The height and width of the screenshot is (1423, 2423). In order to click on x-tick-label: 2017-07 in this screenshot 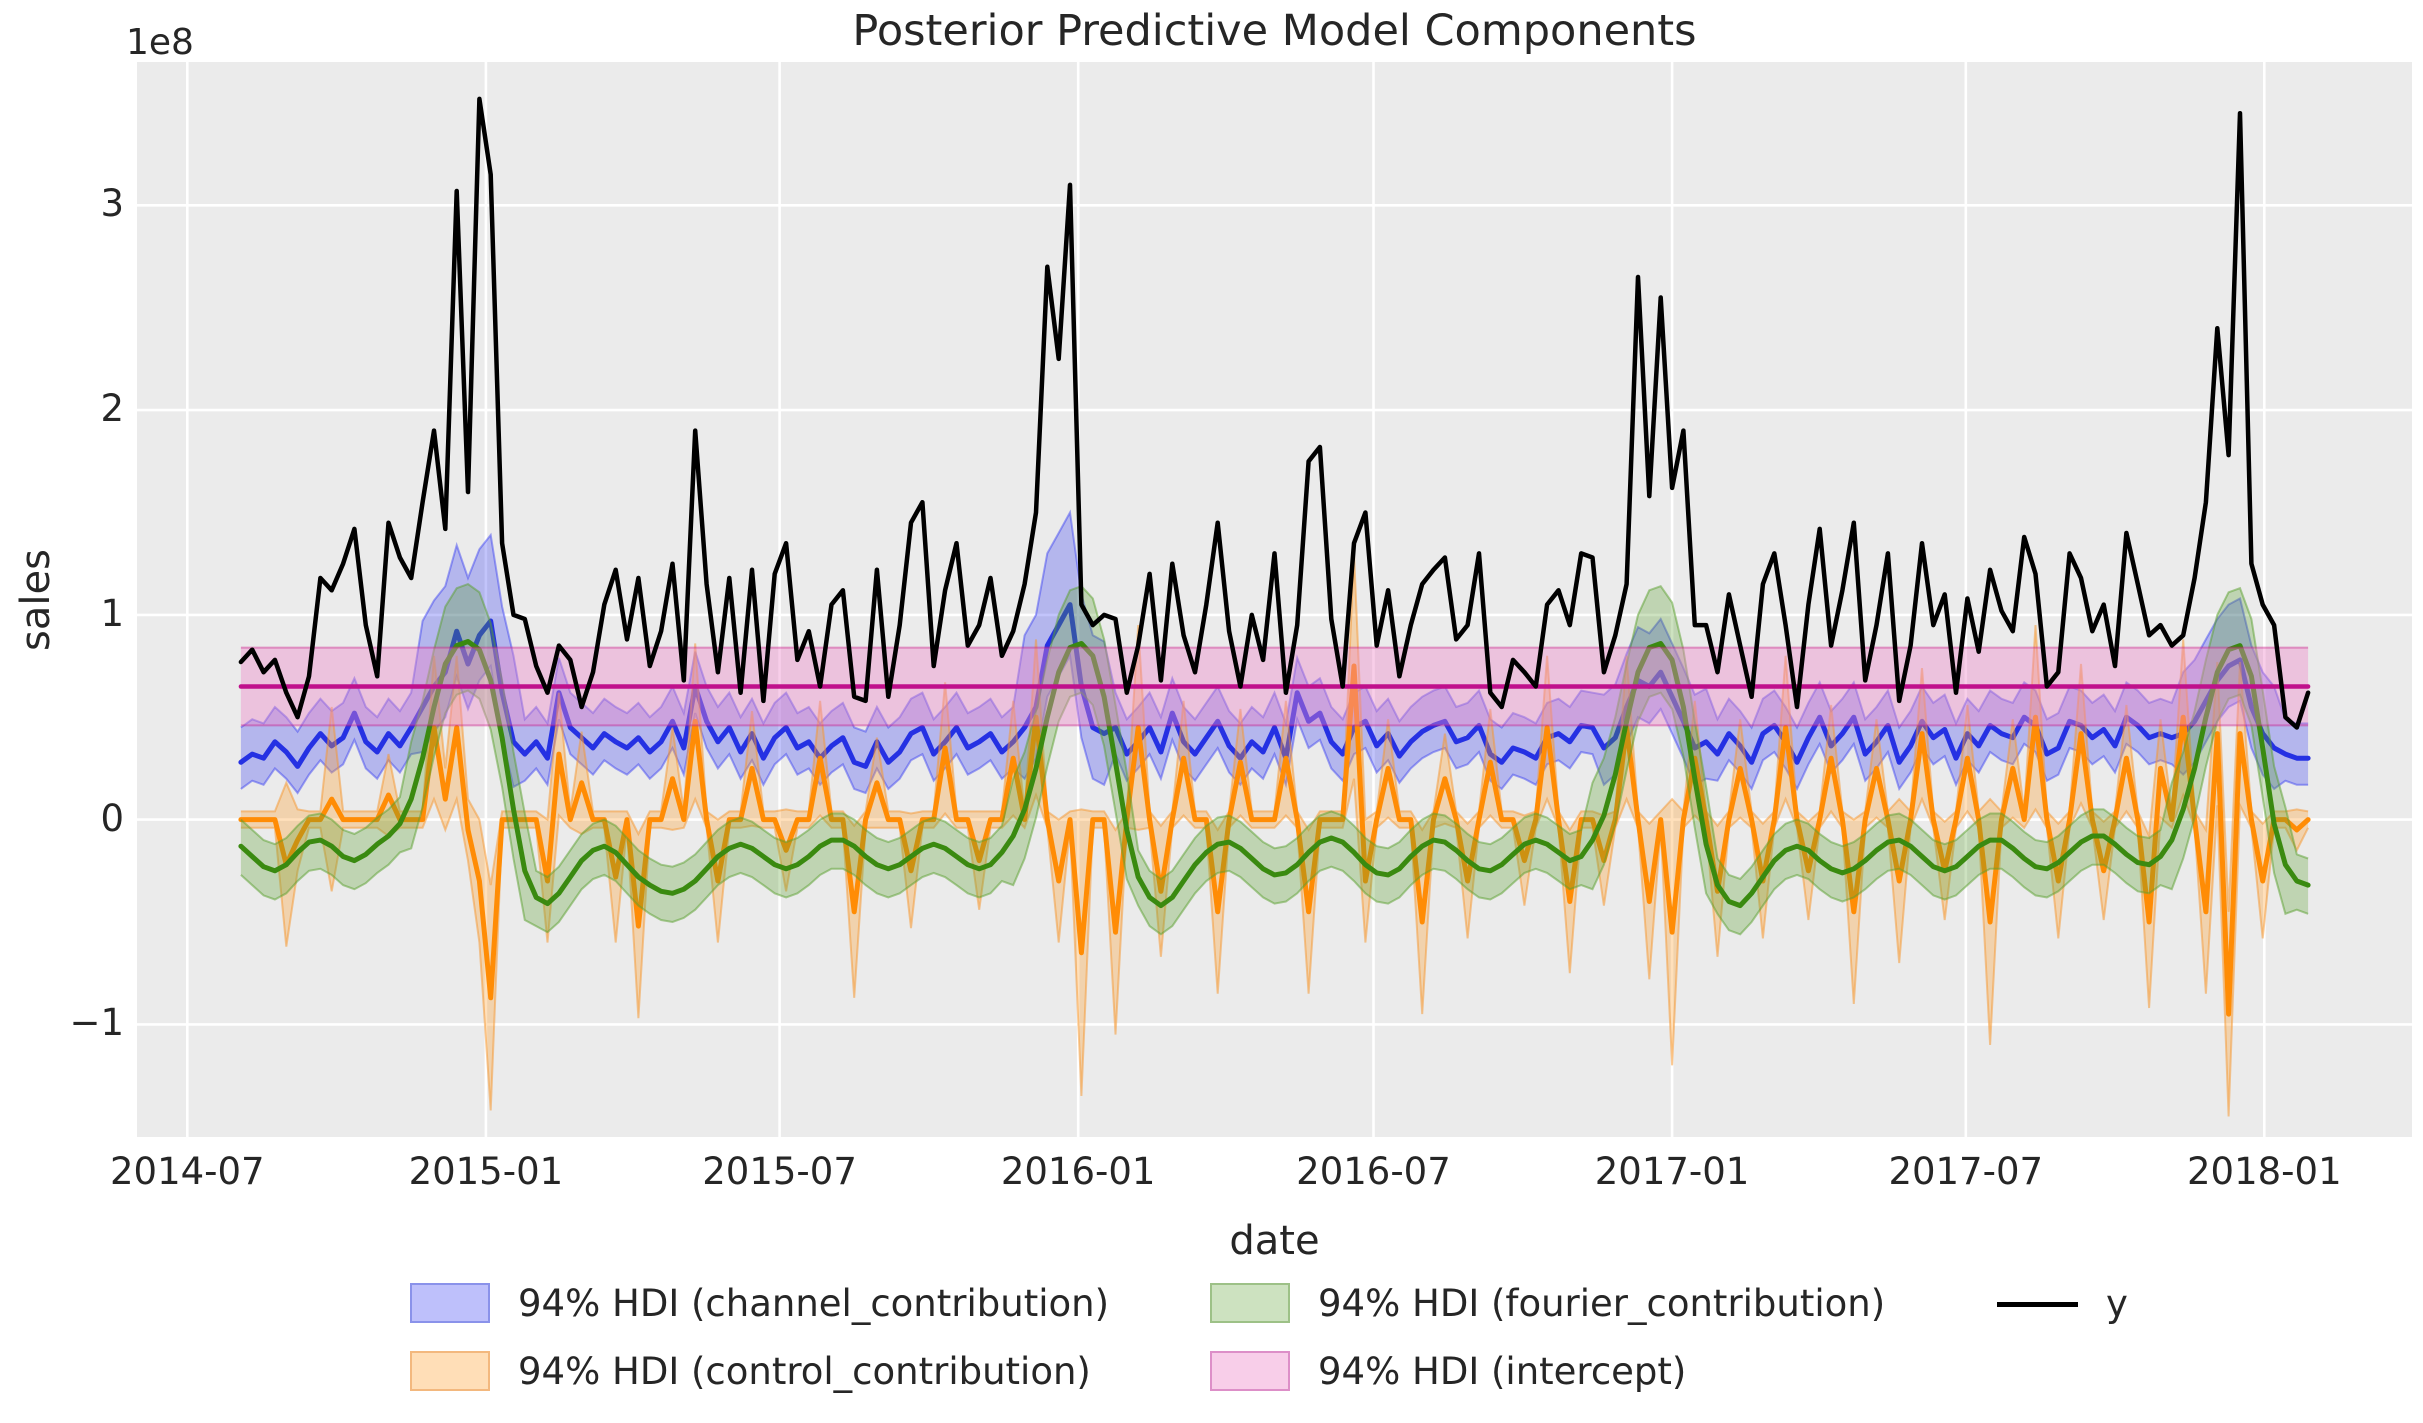, I will do `click(1966, 1171)`.